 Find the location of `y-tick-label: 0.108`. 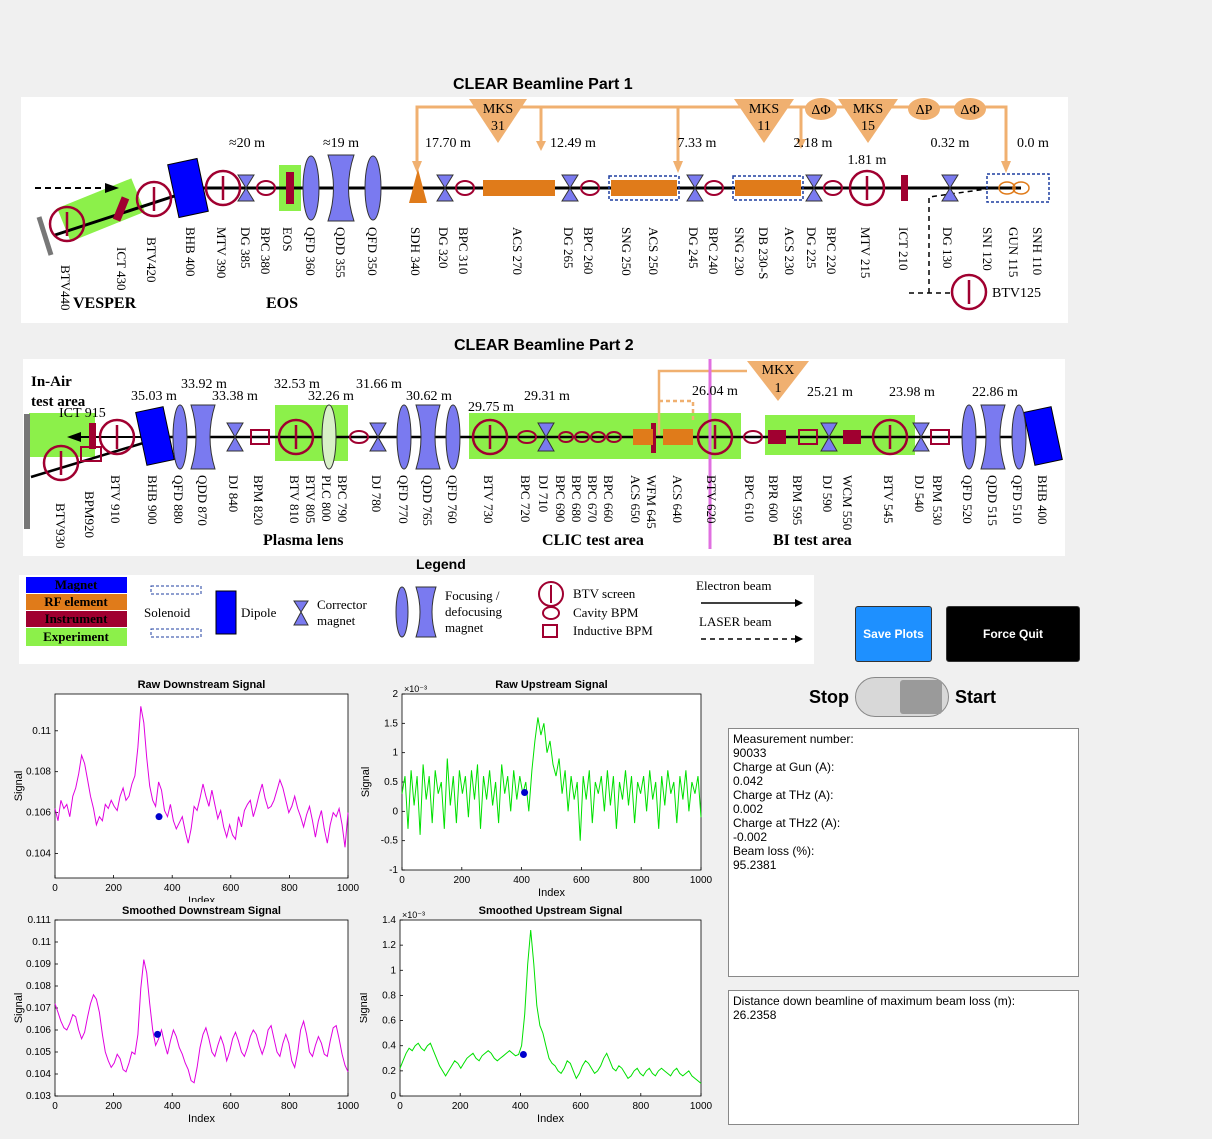

y-tick-label: 0.108 is located at coordinates (38, 772).